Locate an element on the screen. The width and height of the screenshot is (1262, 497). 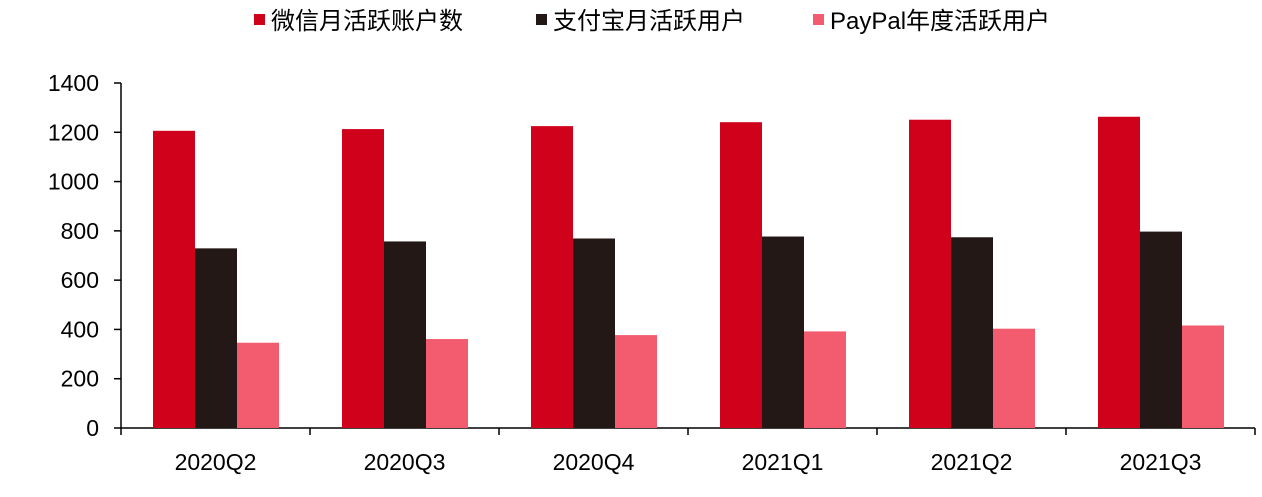
x-tick-label: 2020Q4 is located at coordinates (594, 462).